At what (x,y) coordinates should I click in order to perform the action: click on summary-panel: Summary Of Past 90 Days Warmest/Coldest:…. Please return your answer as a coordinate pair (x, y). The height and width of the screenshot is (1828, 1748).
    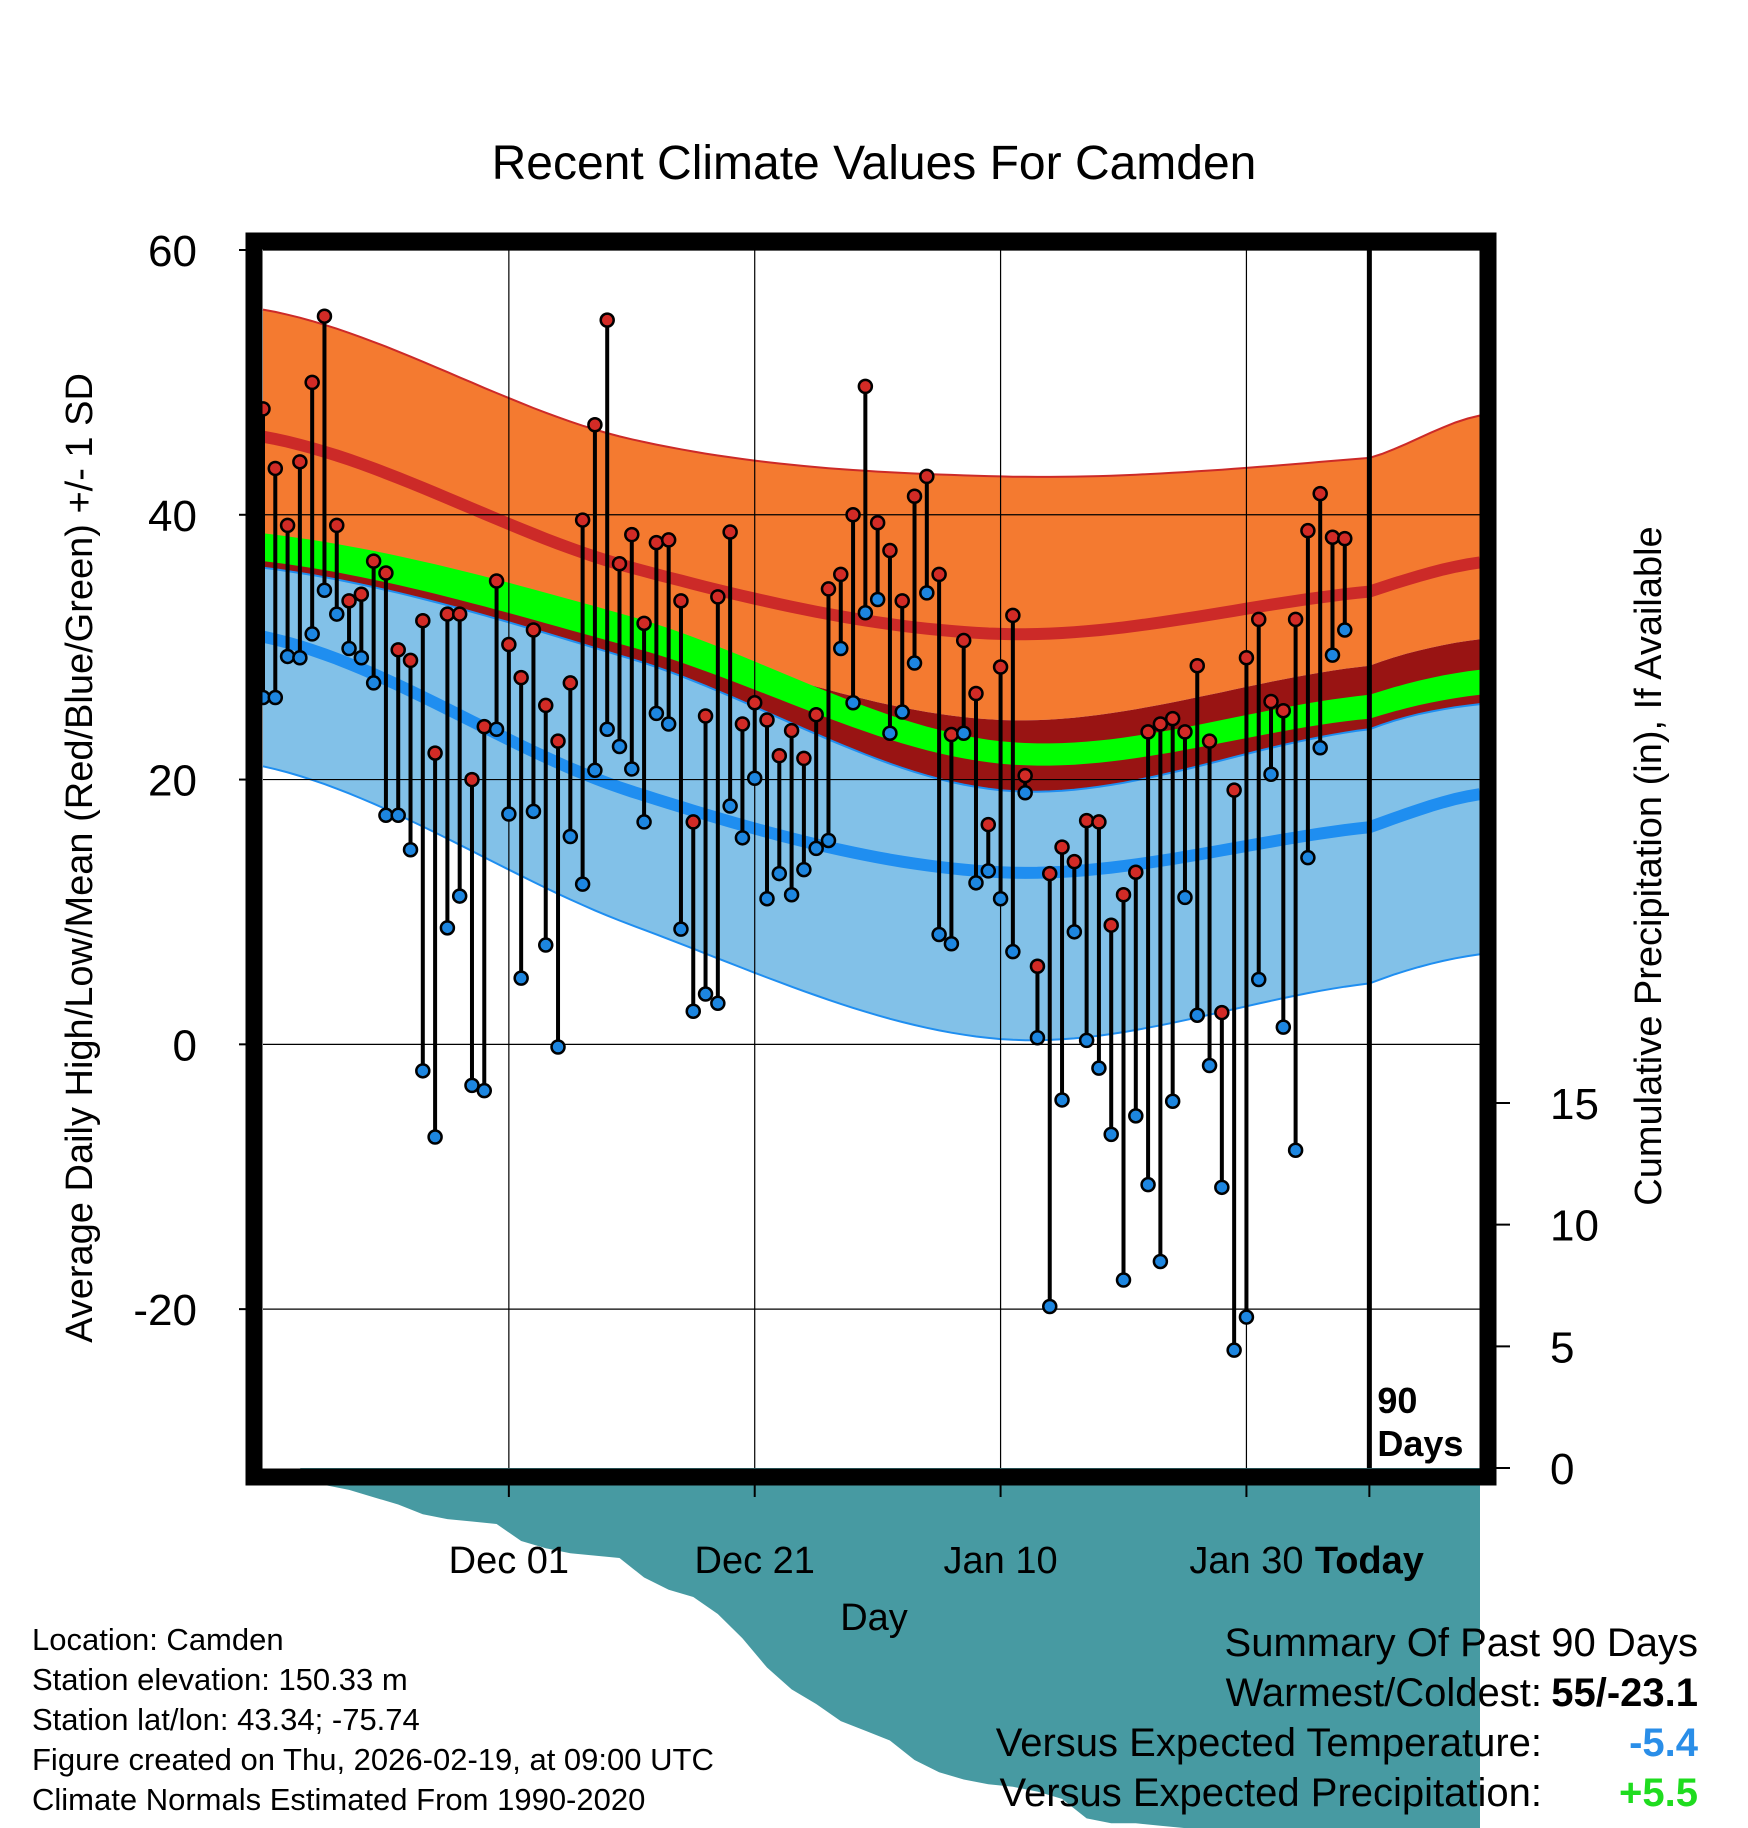
    Looking at the image, I should click on (1347, 1718).